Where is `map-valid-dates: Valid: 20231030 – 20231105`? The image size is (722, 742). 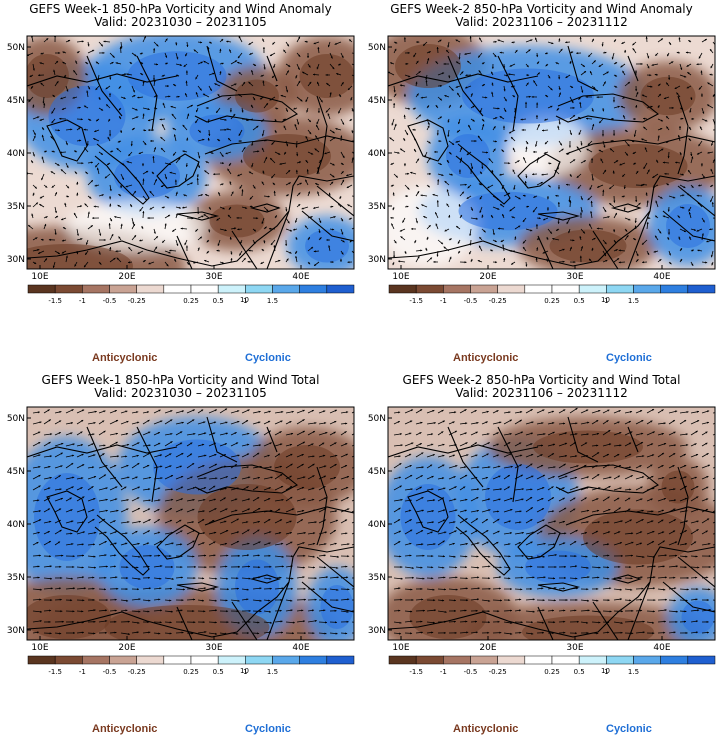
map-valid-dates: Valid: 20231030 – 20231105 is located at coordinates (180, 22).